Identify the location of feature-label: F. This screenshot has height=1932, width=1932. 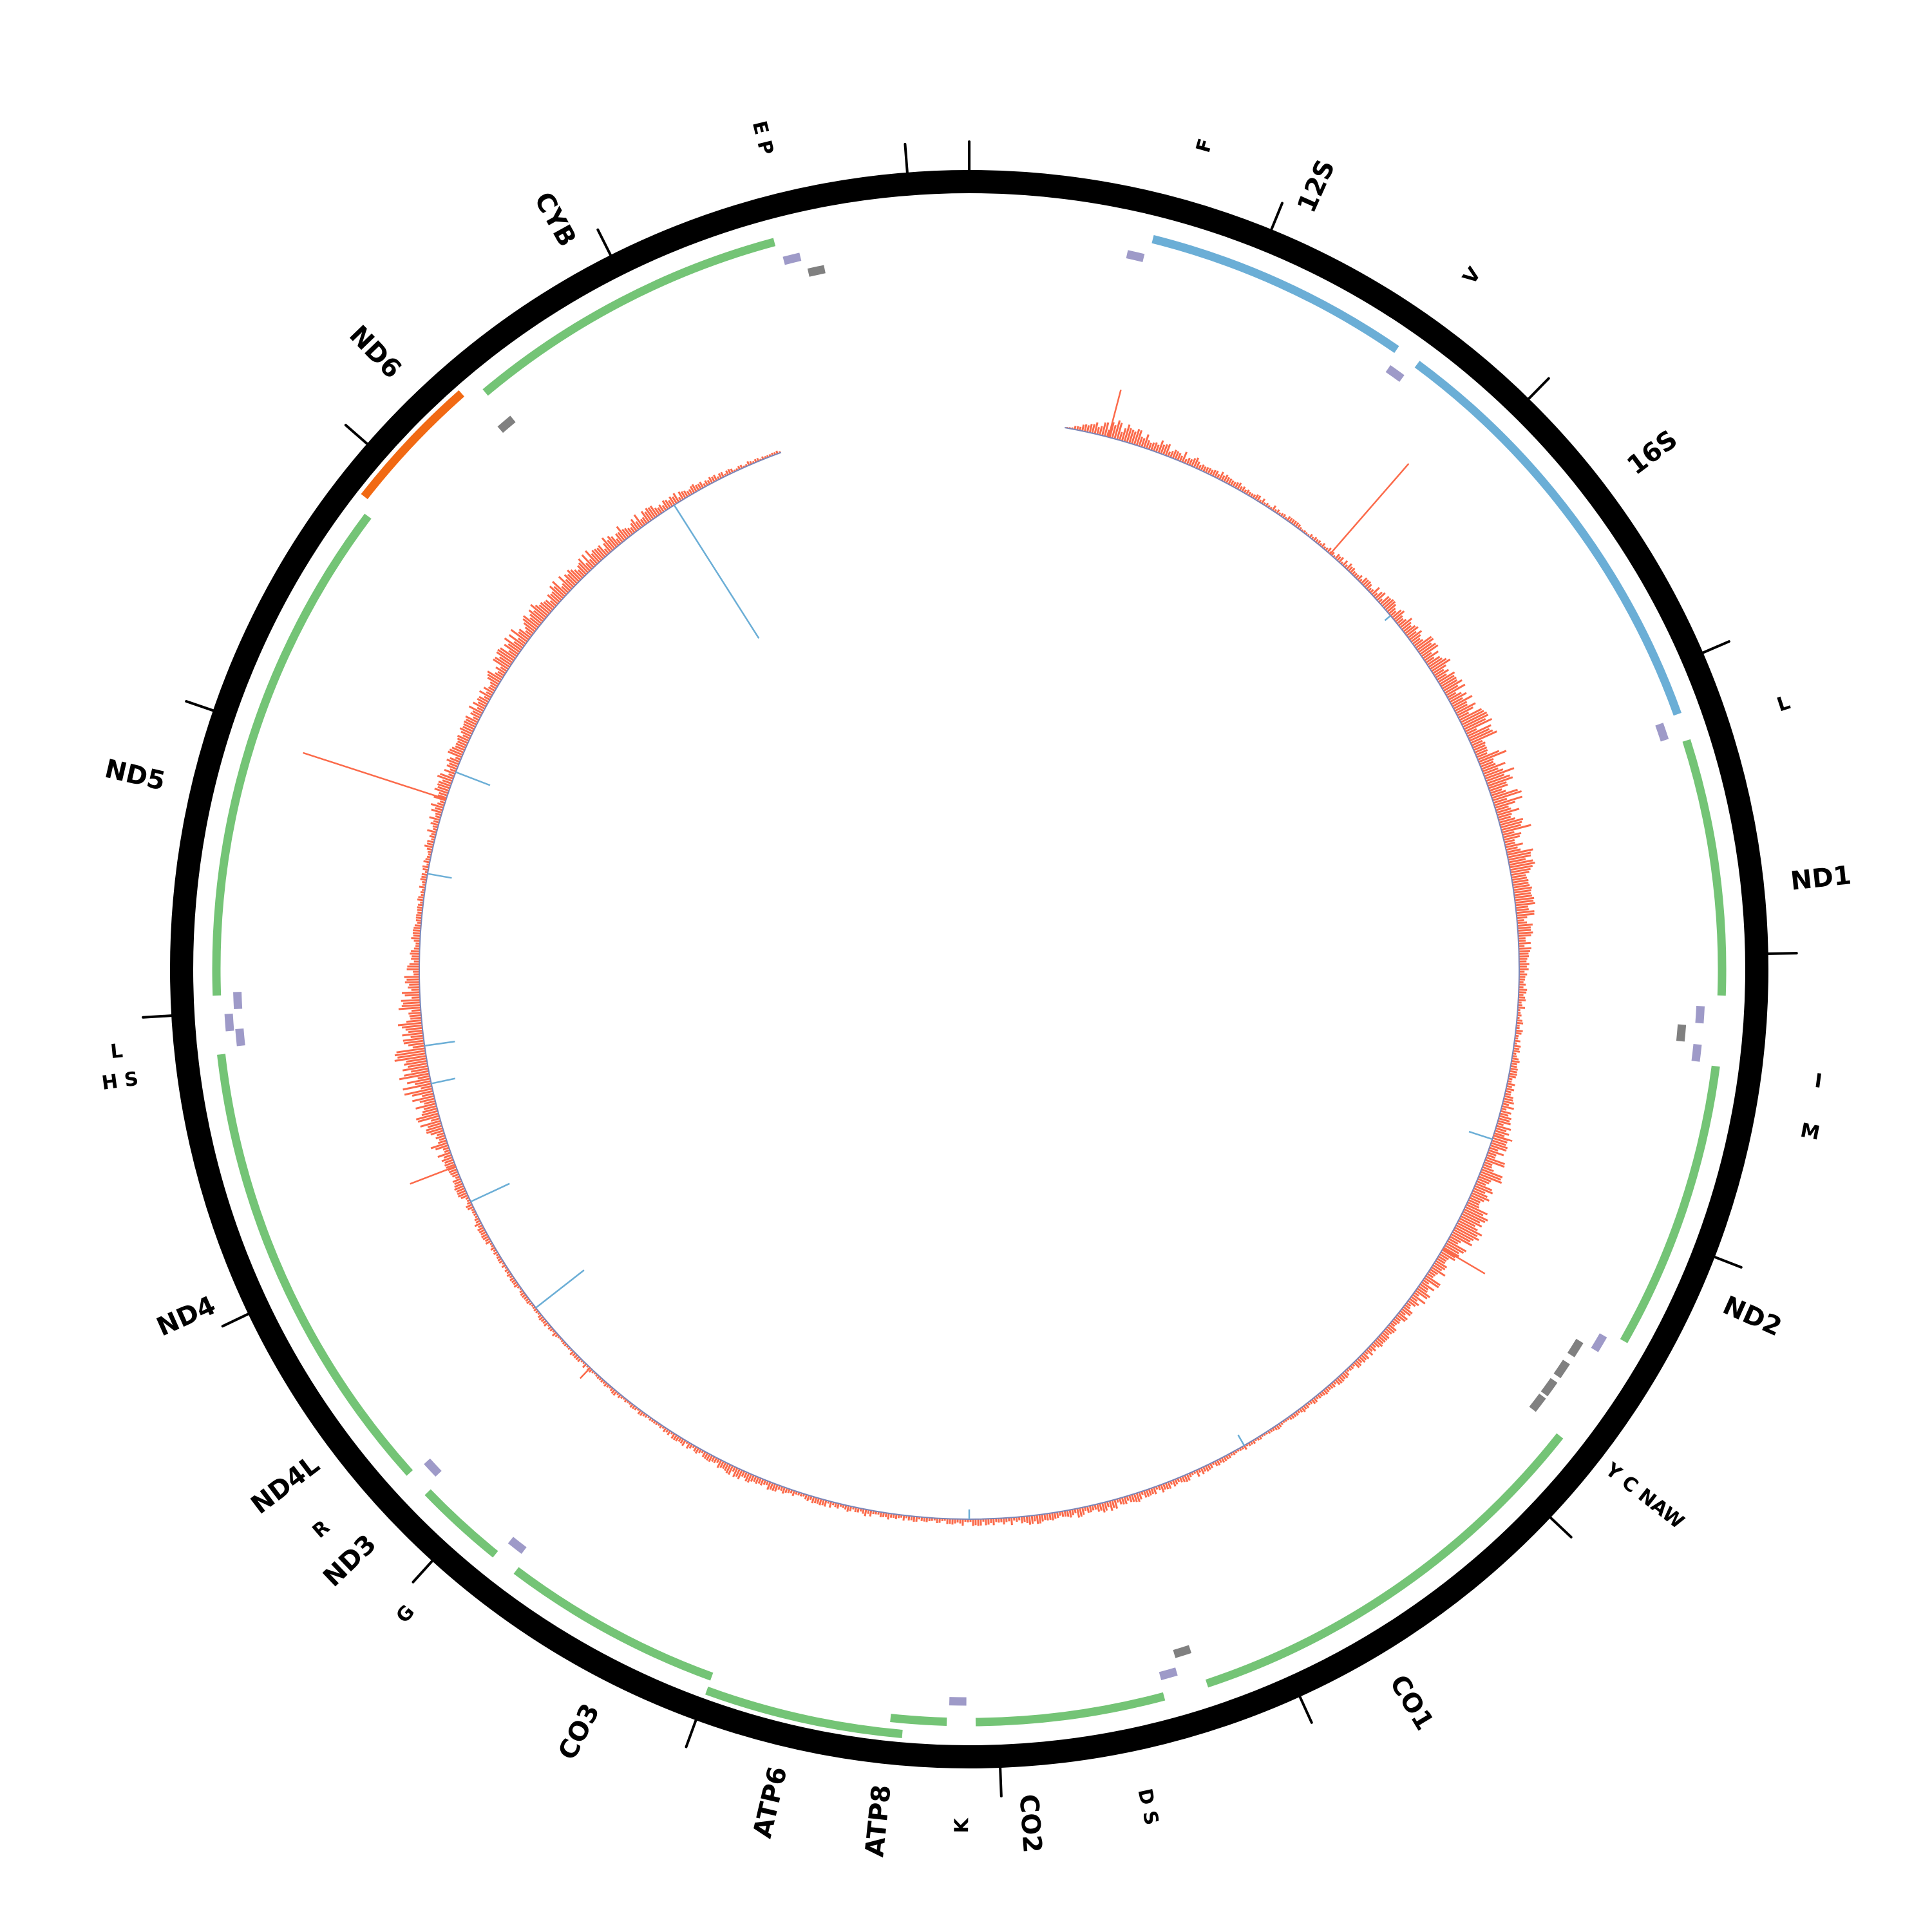
(1204, 146).